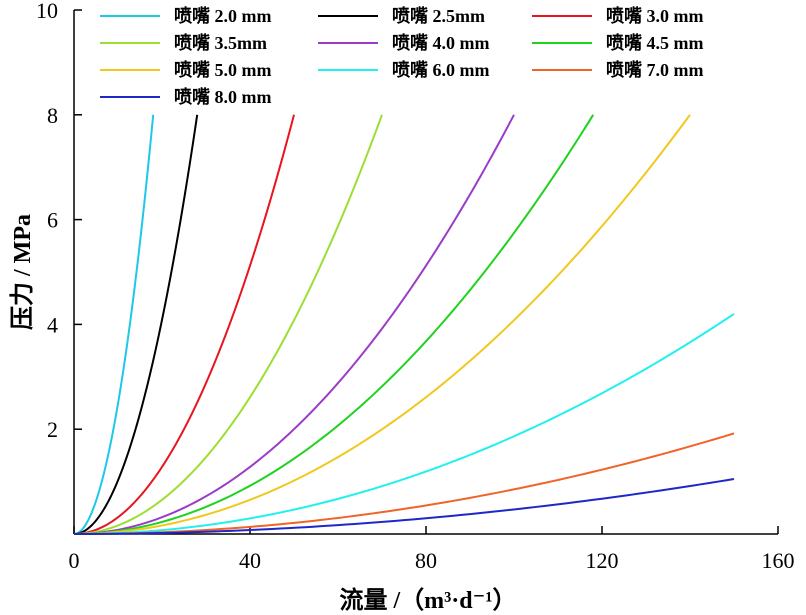 The height and width of the screenshot is (615, 806). Describe the element at coordinates (223, 97) in the screenshot. I see `legend-label: 喷嘴 8.0 mm` at that location.